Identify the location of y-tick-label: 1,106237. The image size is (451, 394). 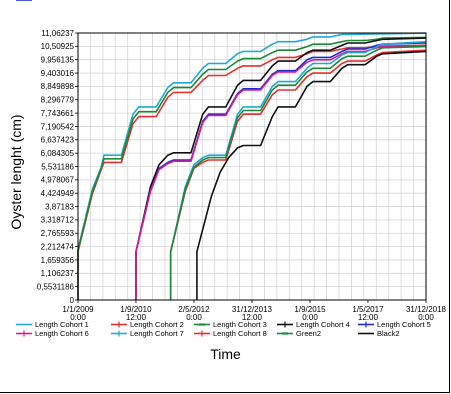
(58, 273).